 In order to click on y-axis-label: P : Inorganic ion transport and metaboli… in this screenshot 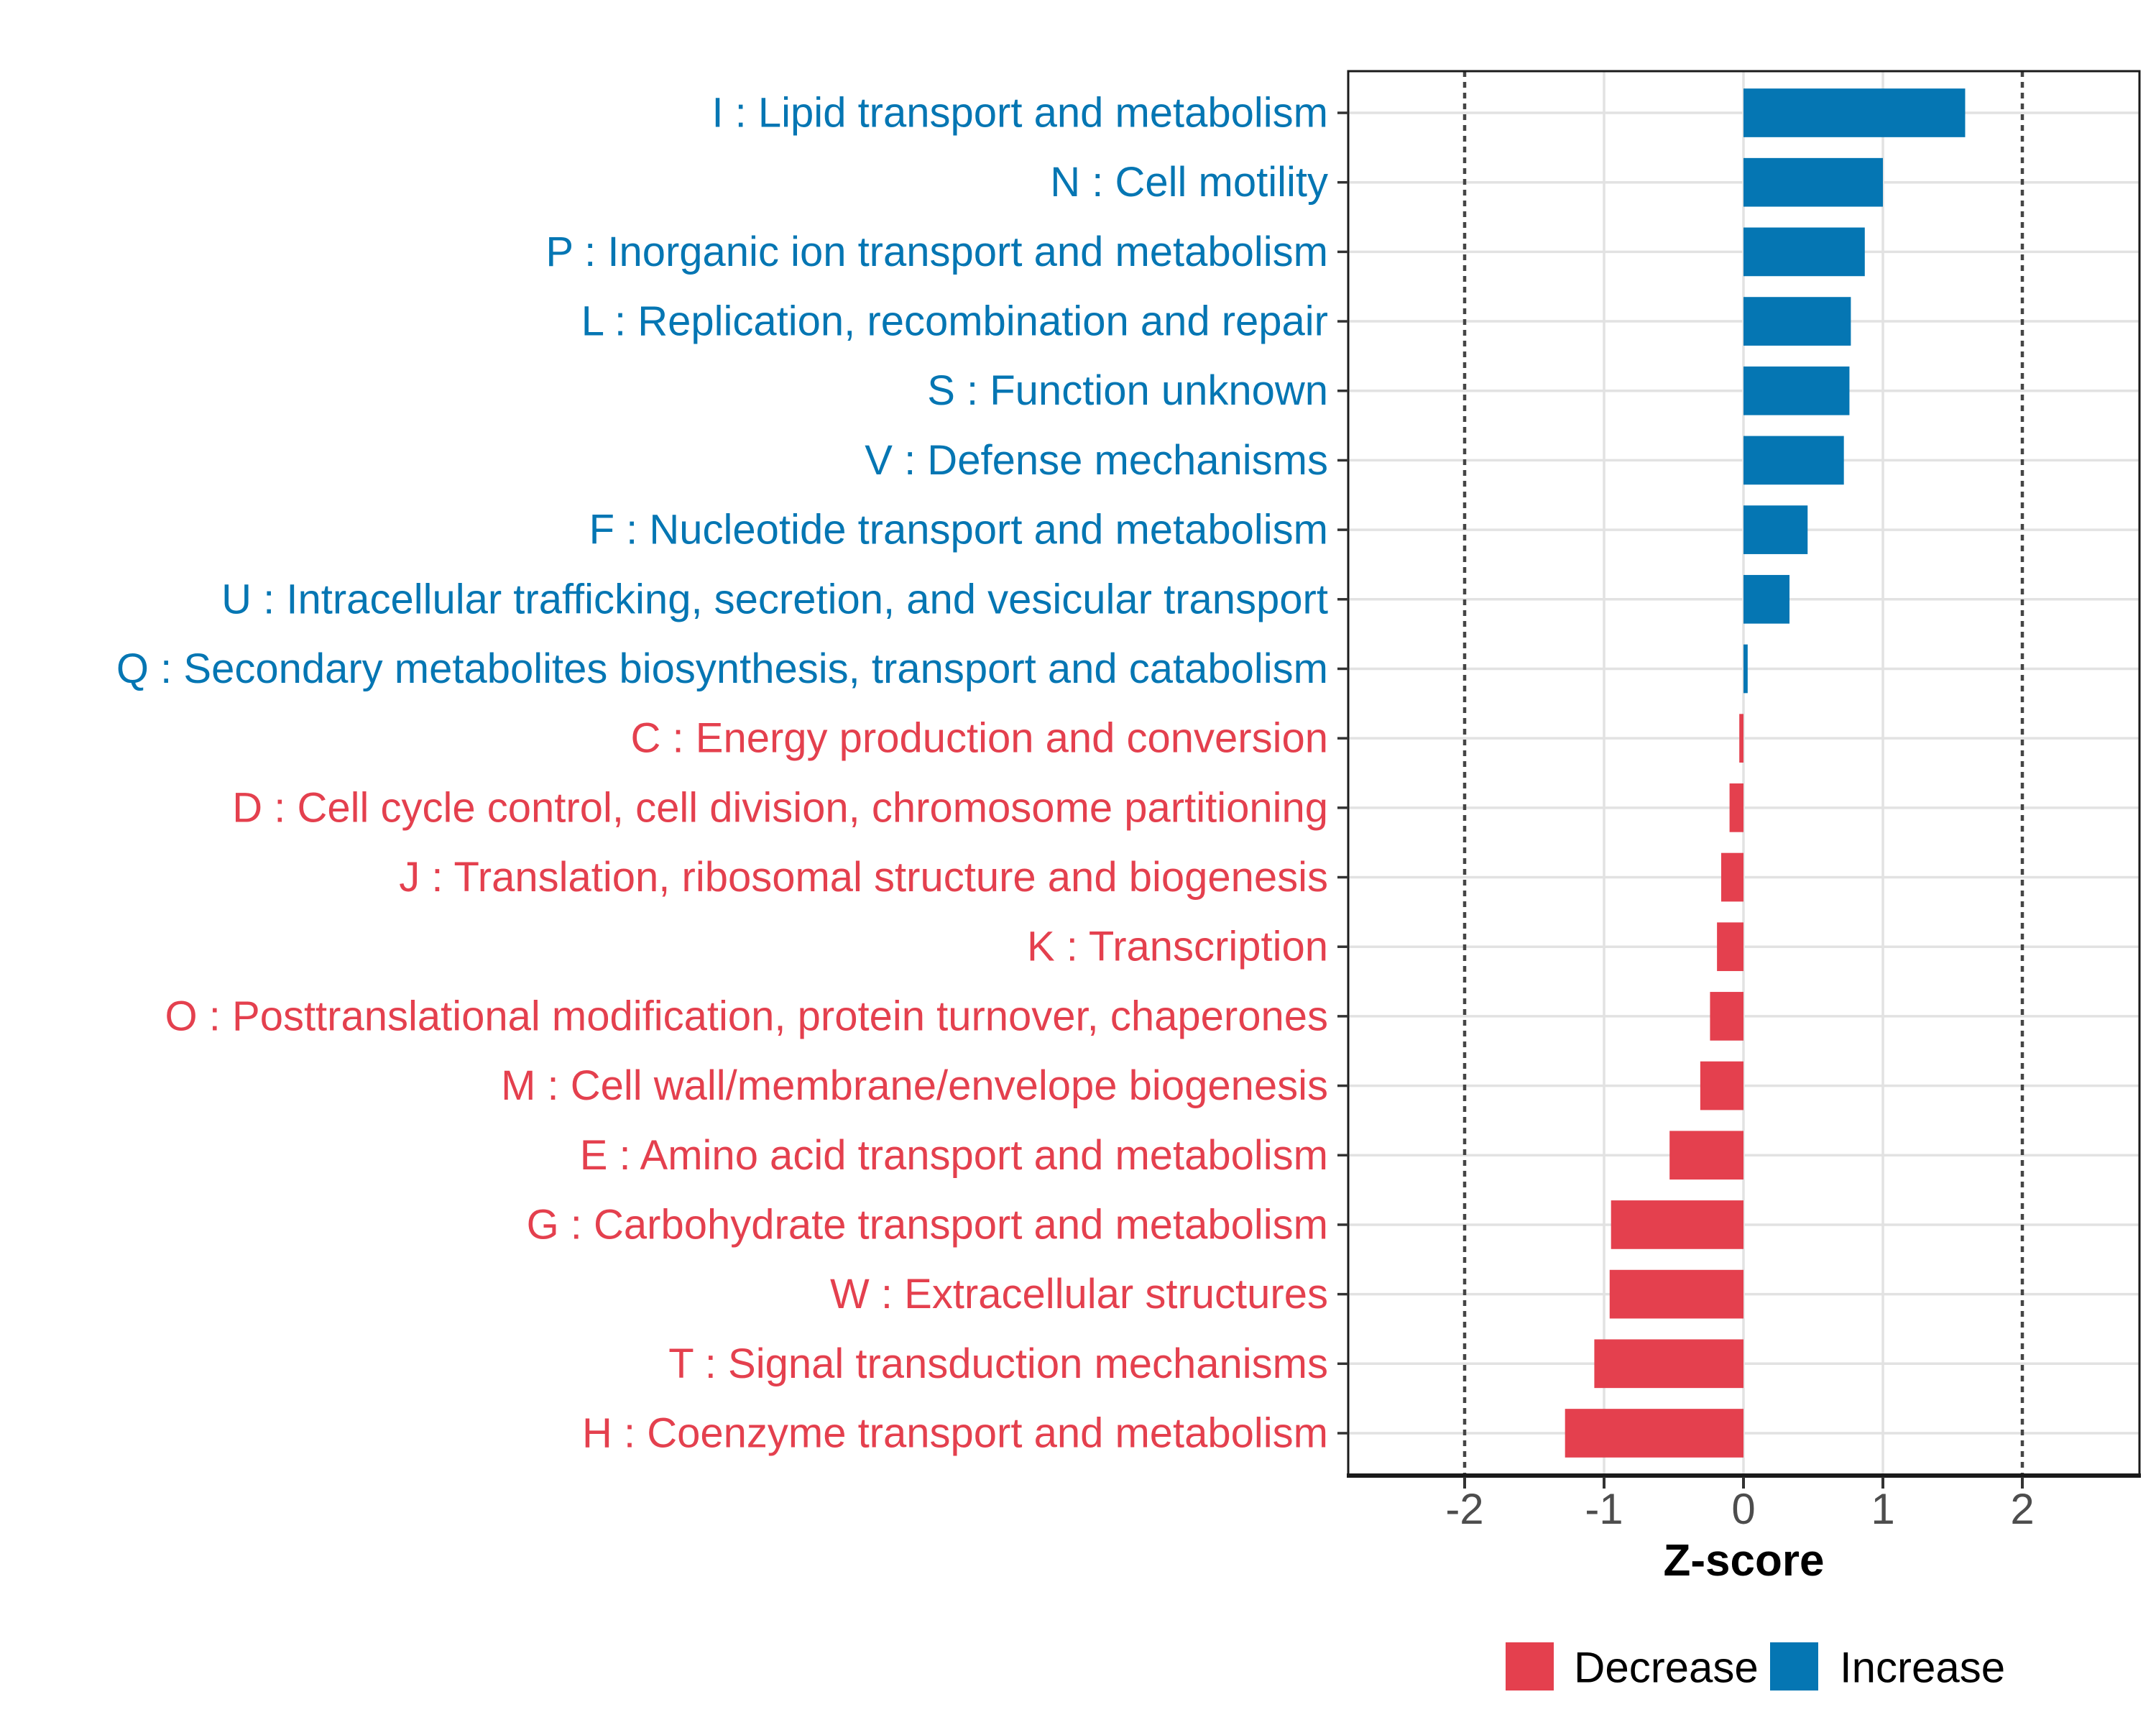, I will do `click(937, 252)`.